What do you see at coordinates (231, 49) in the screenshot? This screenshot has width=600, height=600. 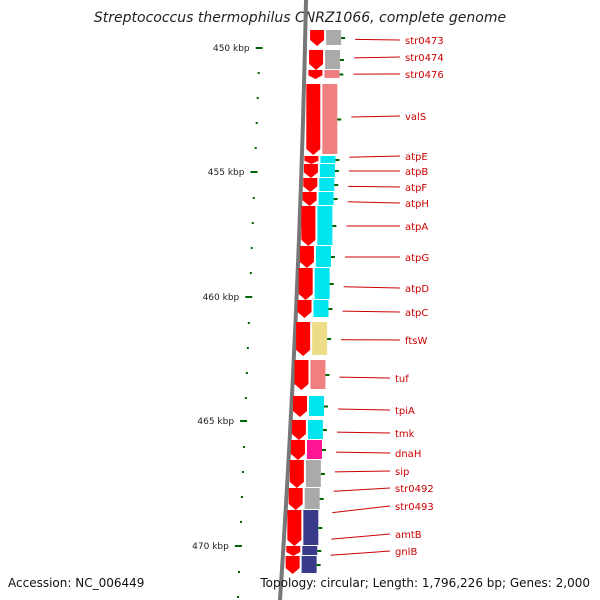 I see `kbp-label: 450 kbp` at bounding box center [231, 49].